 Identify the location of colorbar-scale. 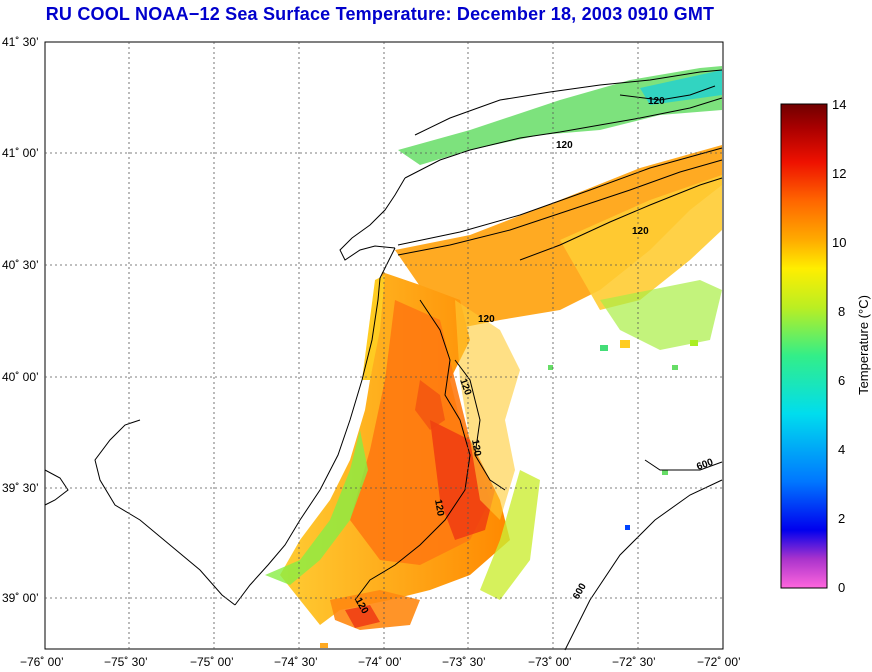
(804, 346).